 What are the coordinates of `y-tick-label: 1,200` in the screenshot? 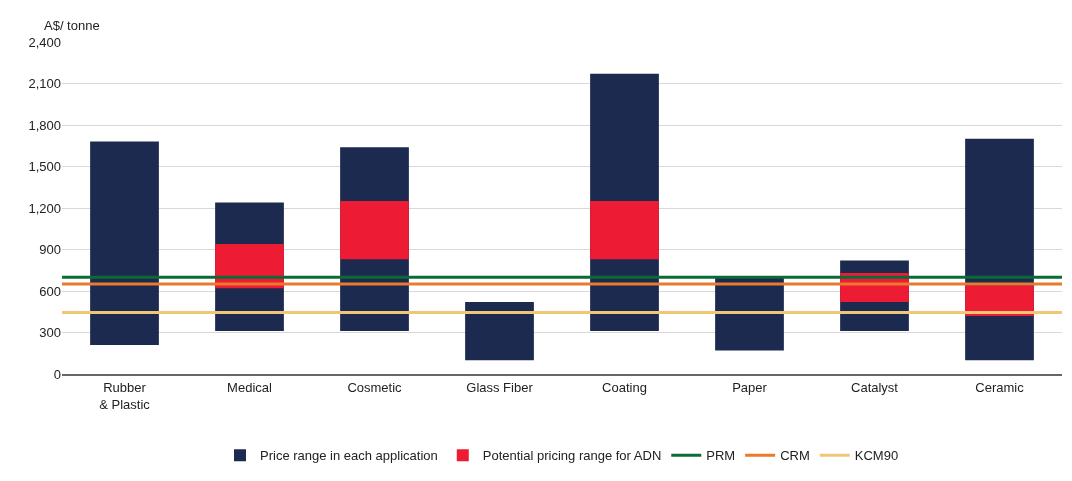 It's located at (44, 208).